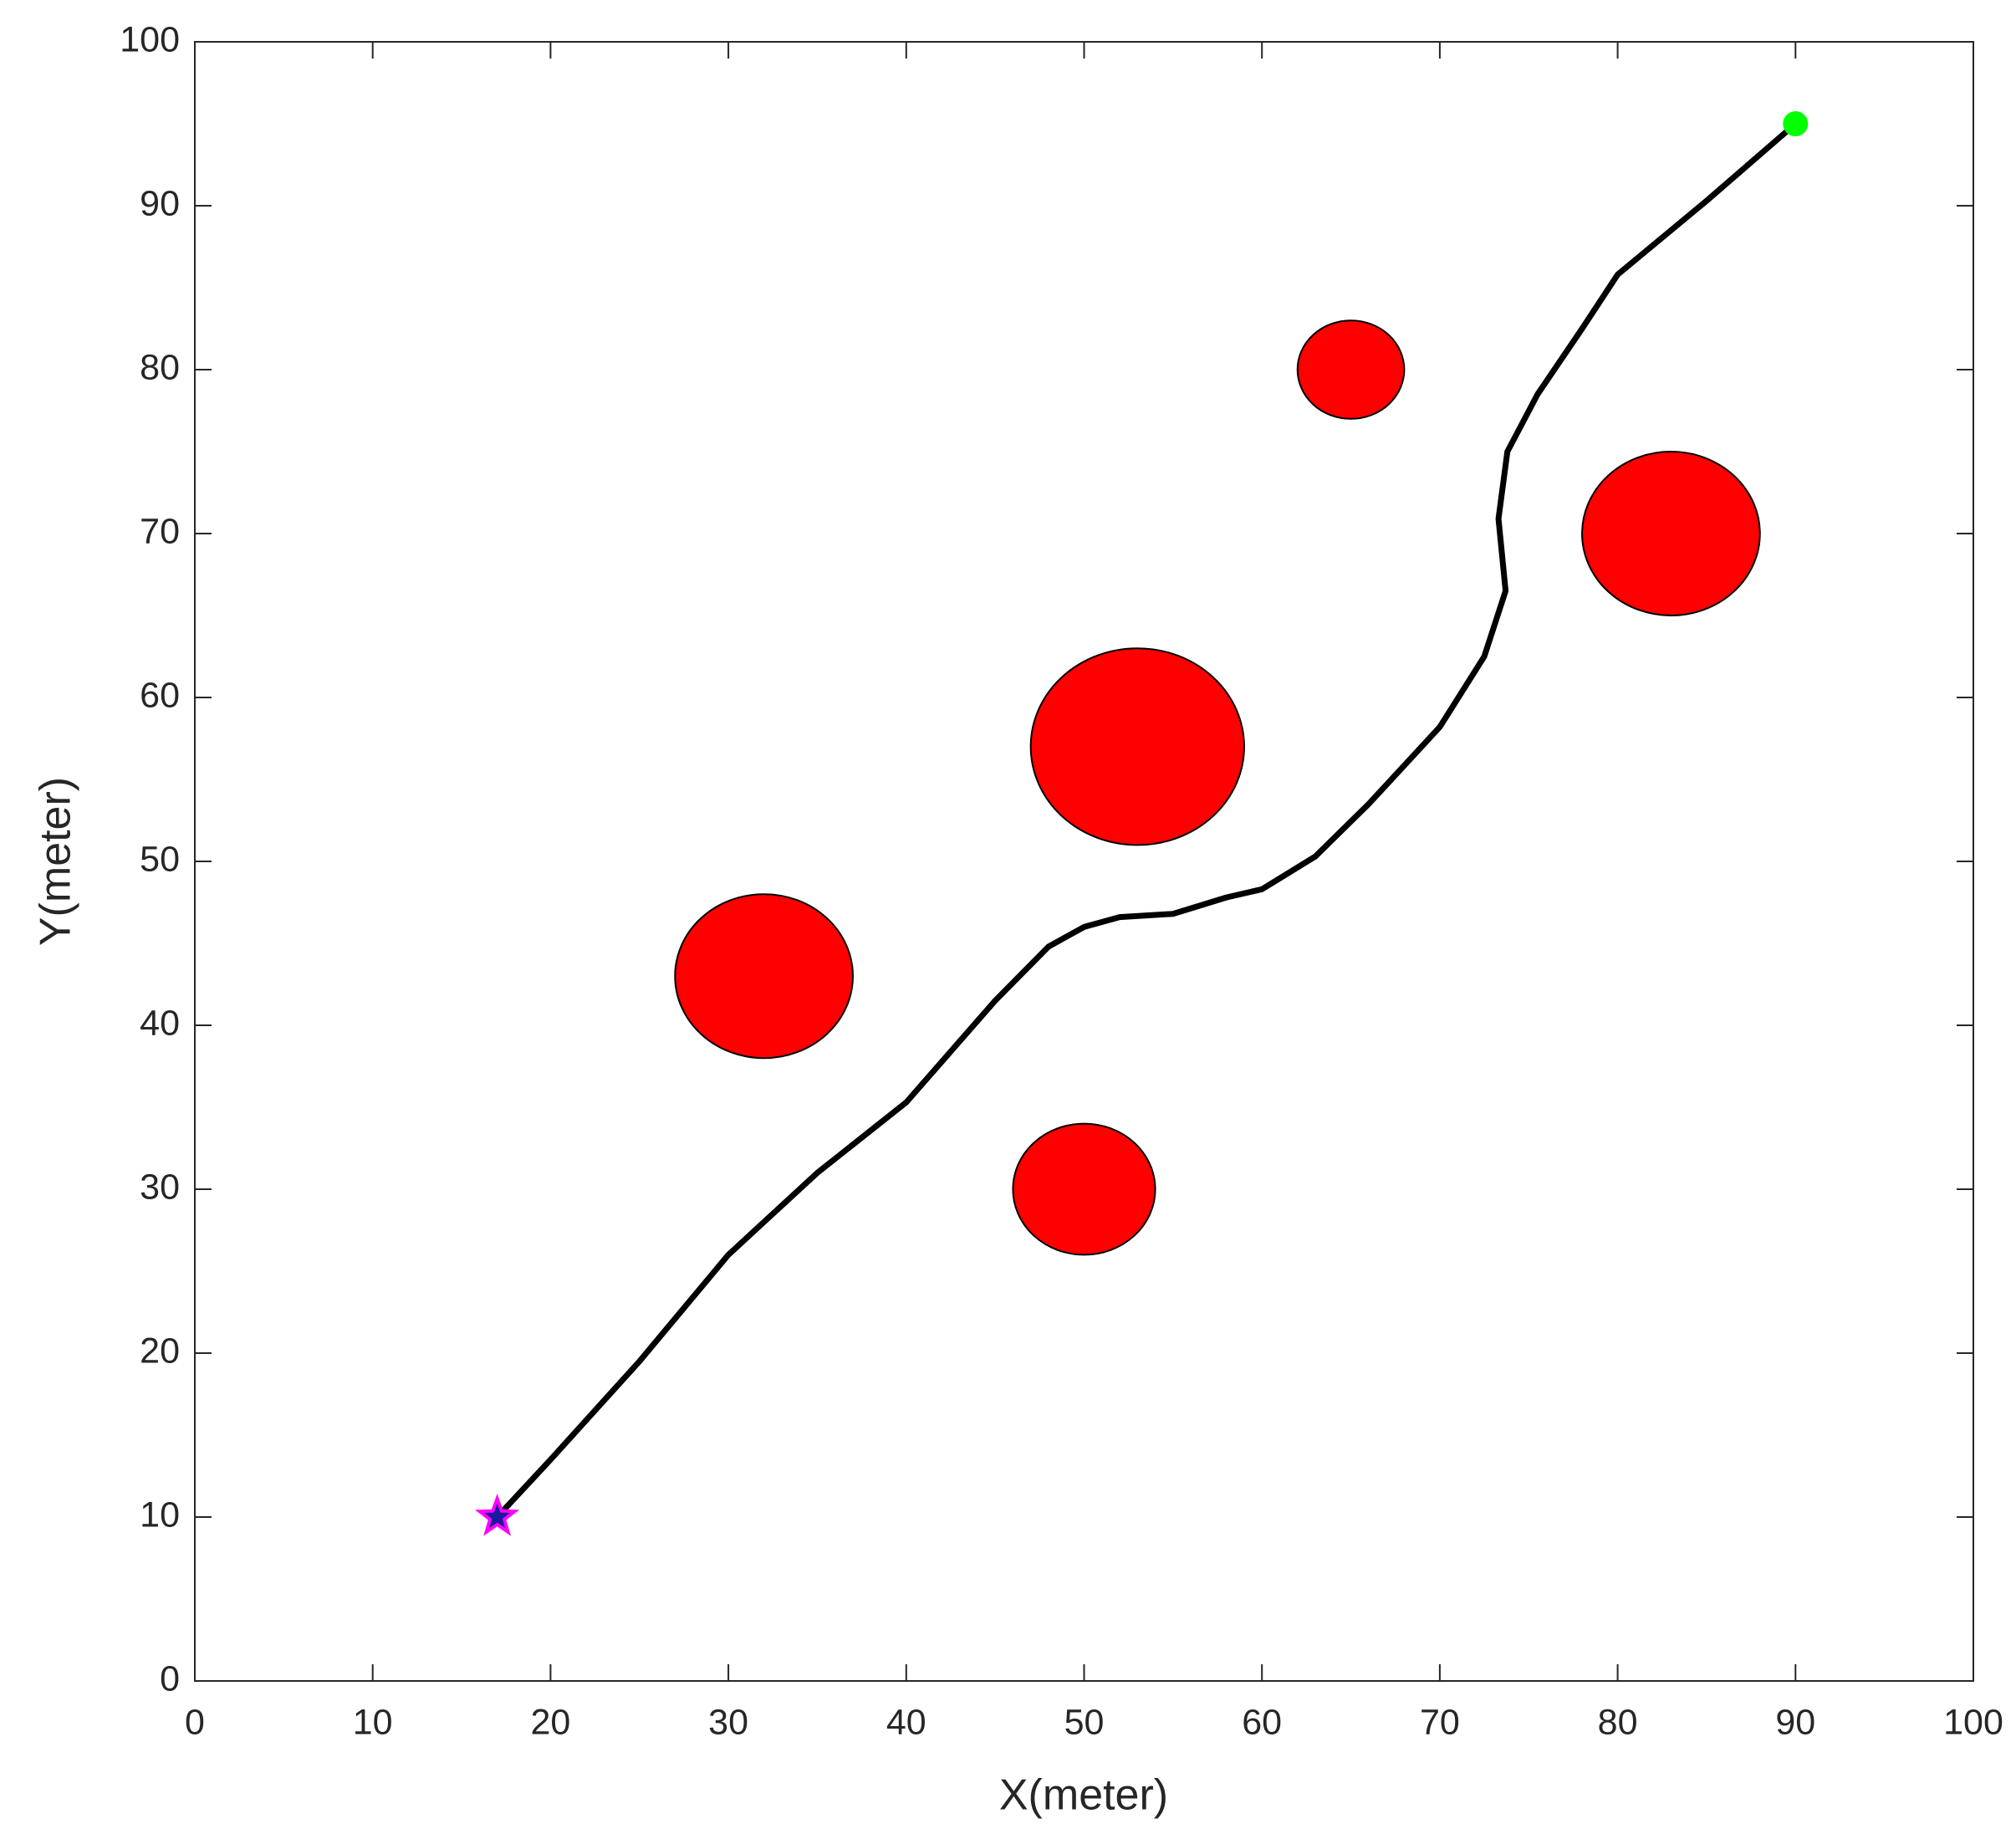  Describe the element at coordinates (170, 1678) in the screenshot. I see `y-tick-label: 0` at that location.